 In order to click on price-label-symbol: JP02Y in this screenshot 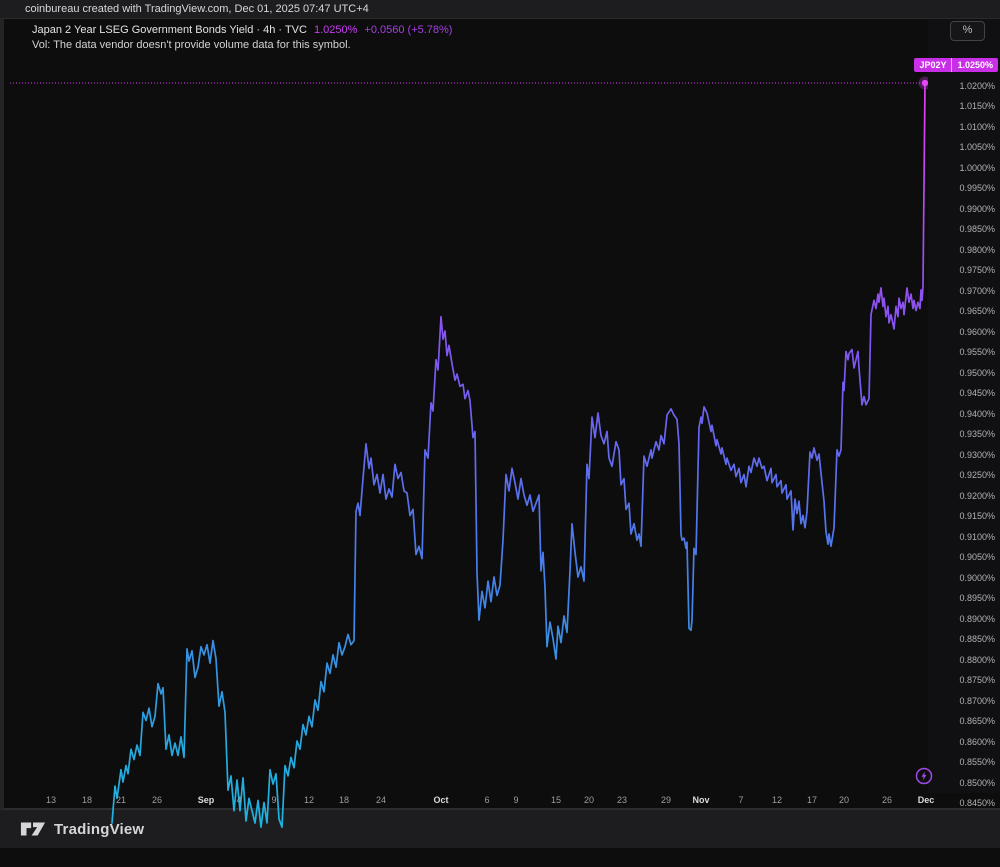, I will do `click(933, 65)`.